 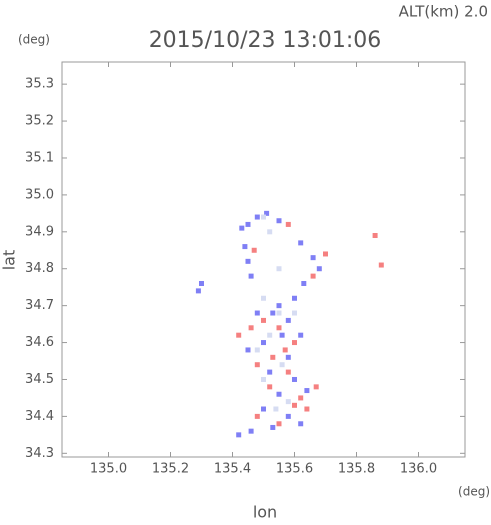 I want to click on x-axis-label: lon, so click(x=265, y=512).